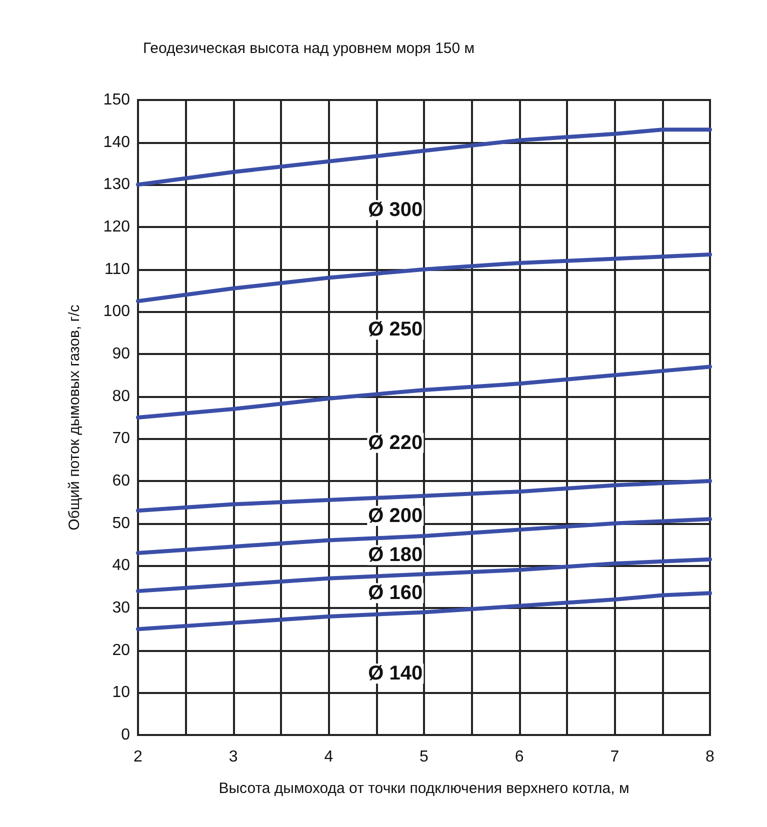 This screenshot has width=767, height=827. Describe the element at coordinates (121, 608) in the screenshot. I see `y-tick-label: 30` at that location.